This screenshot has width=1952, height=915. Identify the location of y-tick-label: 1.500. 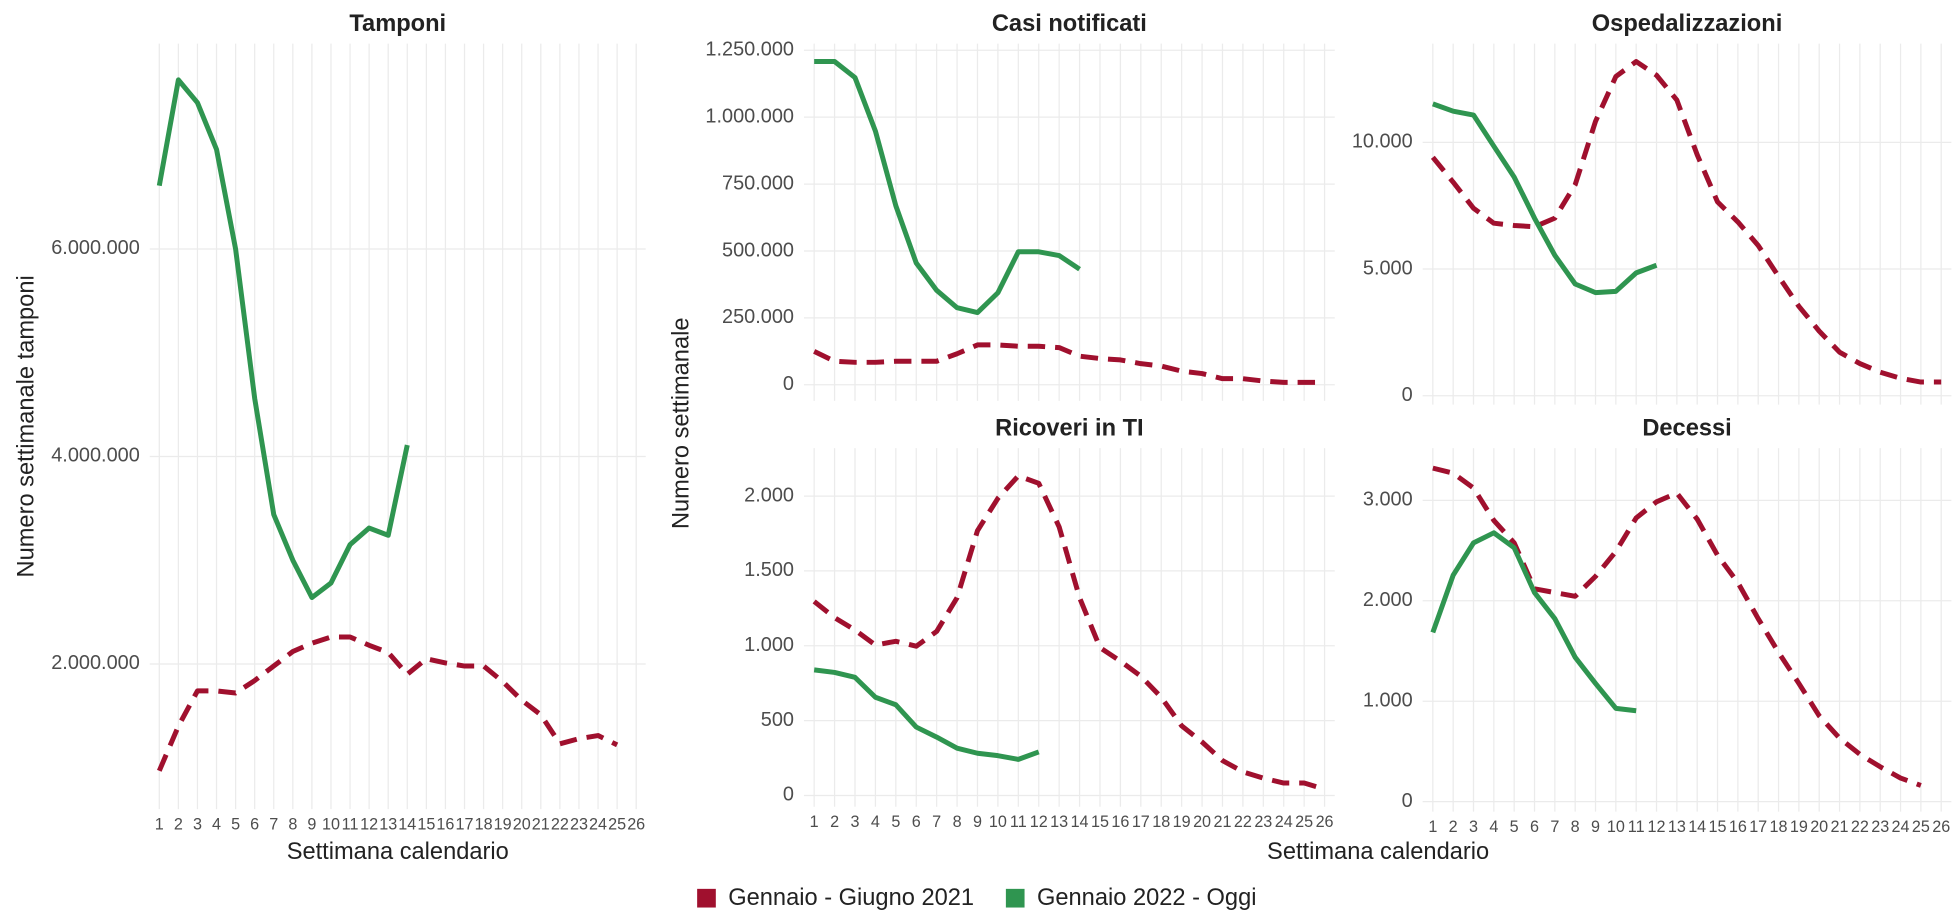
(769, 570).